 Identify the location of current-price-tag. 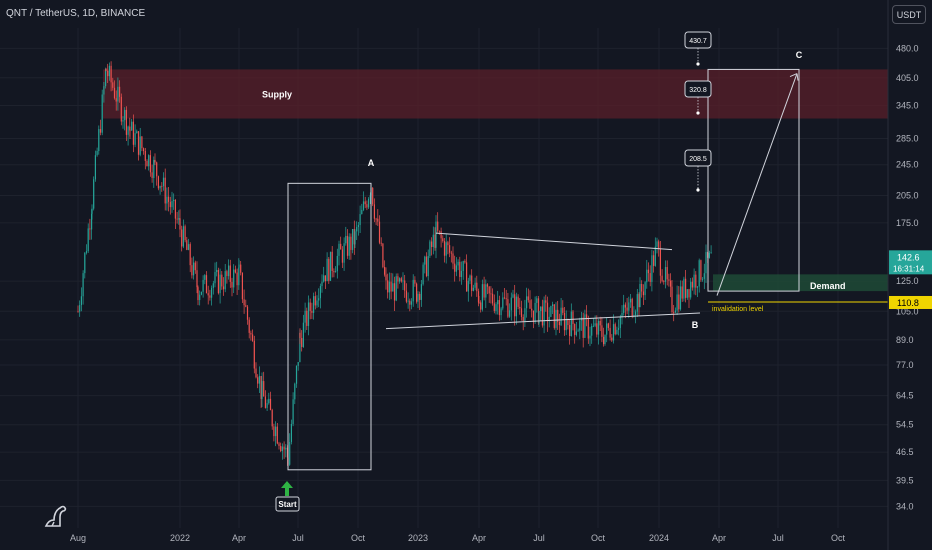
(910, 262).